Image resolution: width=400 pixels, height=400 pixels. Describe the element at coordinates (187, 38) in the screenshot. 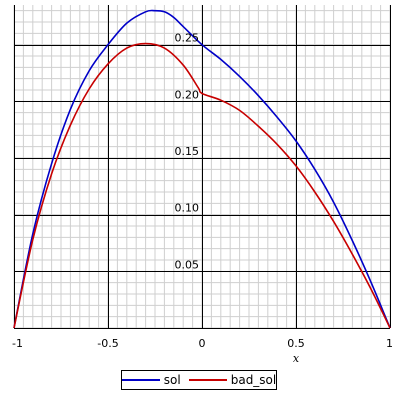

I see `y-tick-label: 0.25` at that location.